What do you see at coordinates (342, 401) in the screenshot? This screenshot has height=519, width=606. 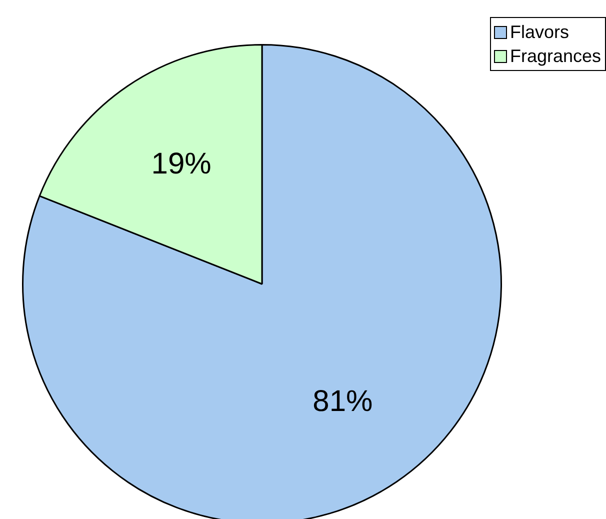 I see `data-label: 81%` at bounding box center [342, 401].